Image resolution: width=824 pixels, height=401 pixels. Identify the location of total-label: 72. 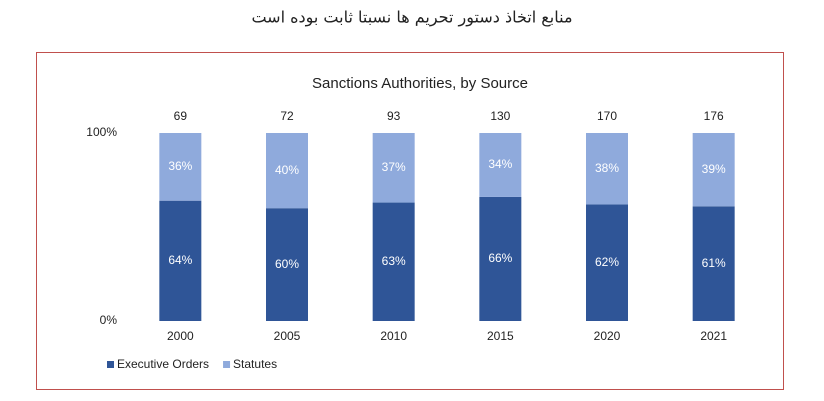
(287, 116).